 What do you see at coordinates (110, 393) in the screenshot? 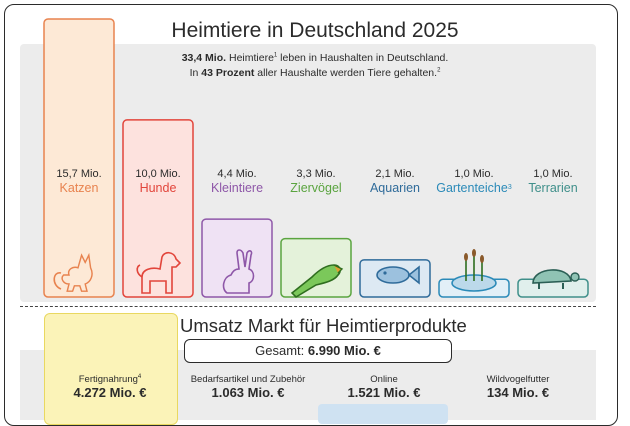
I see `market-item-value: 4.272 Mio. €` at bounding box center [110, 393].